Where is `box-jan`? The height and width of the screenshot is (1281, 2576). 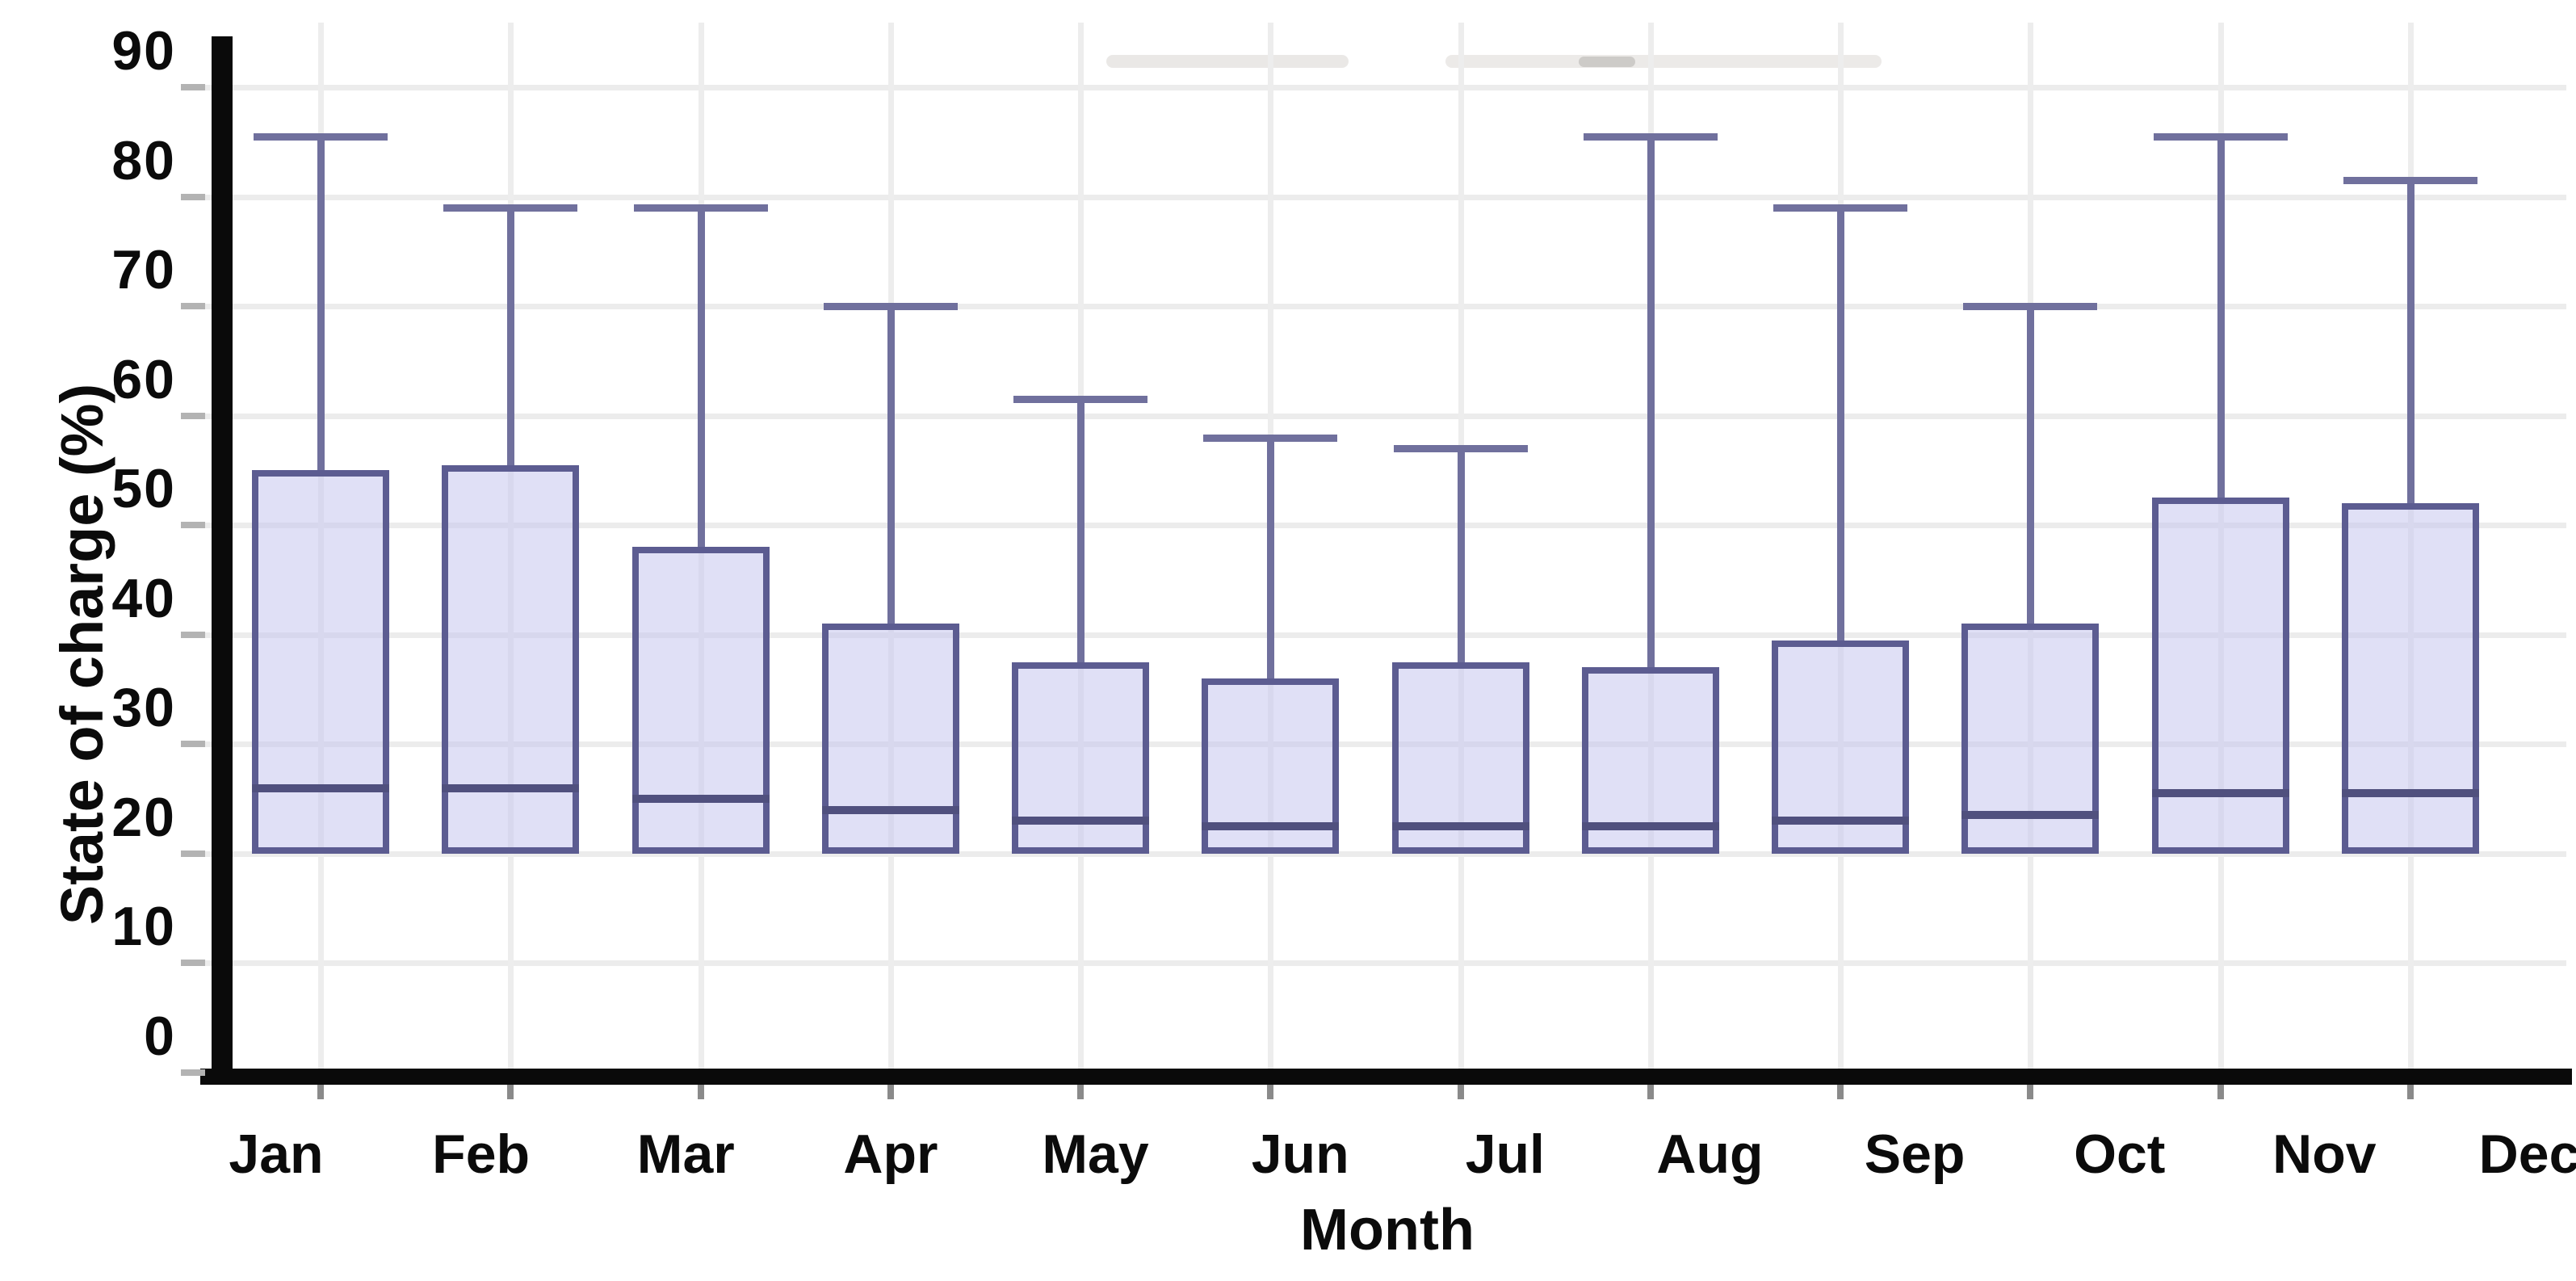
box-jan is located at coordinates (320, 662).